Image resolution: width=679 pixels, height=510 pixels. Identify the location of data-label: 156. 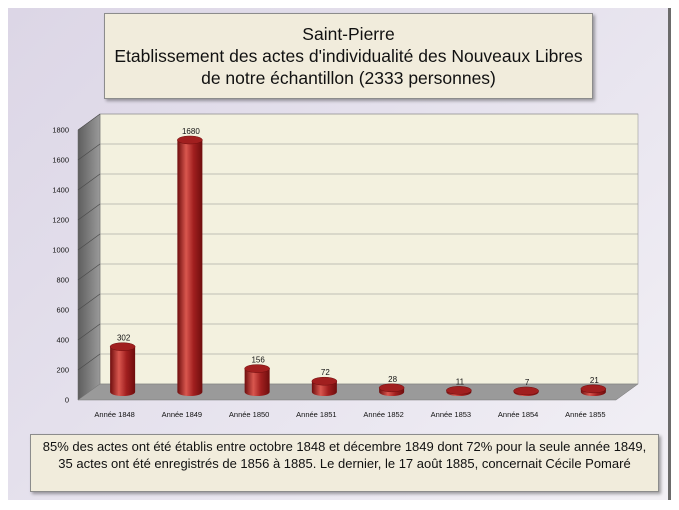
(258, 360).